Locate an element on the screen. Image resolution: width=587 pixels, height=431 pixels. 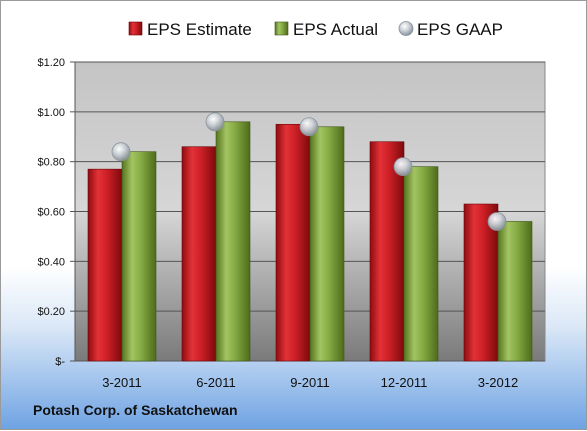
company-name: Potash Corp. of Saskatchewan is located at coordinates (135, 410).